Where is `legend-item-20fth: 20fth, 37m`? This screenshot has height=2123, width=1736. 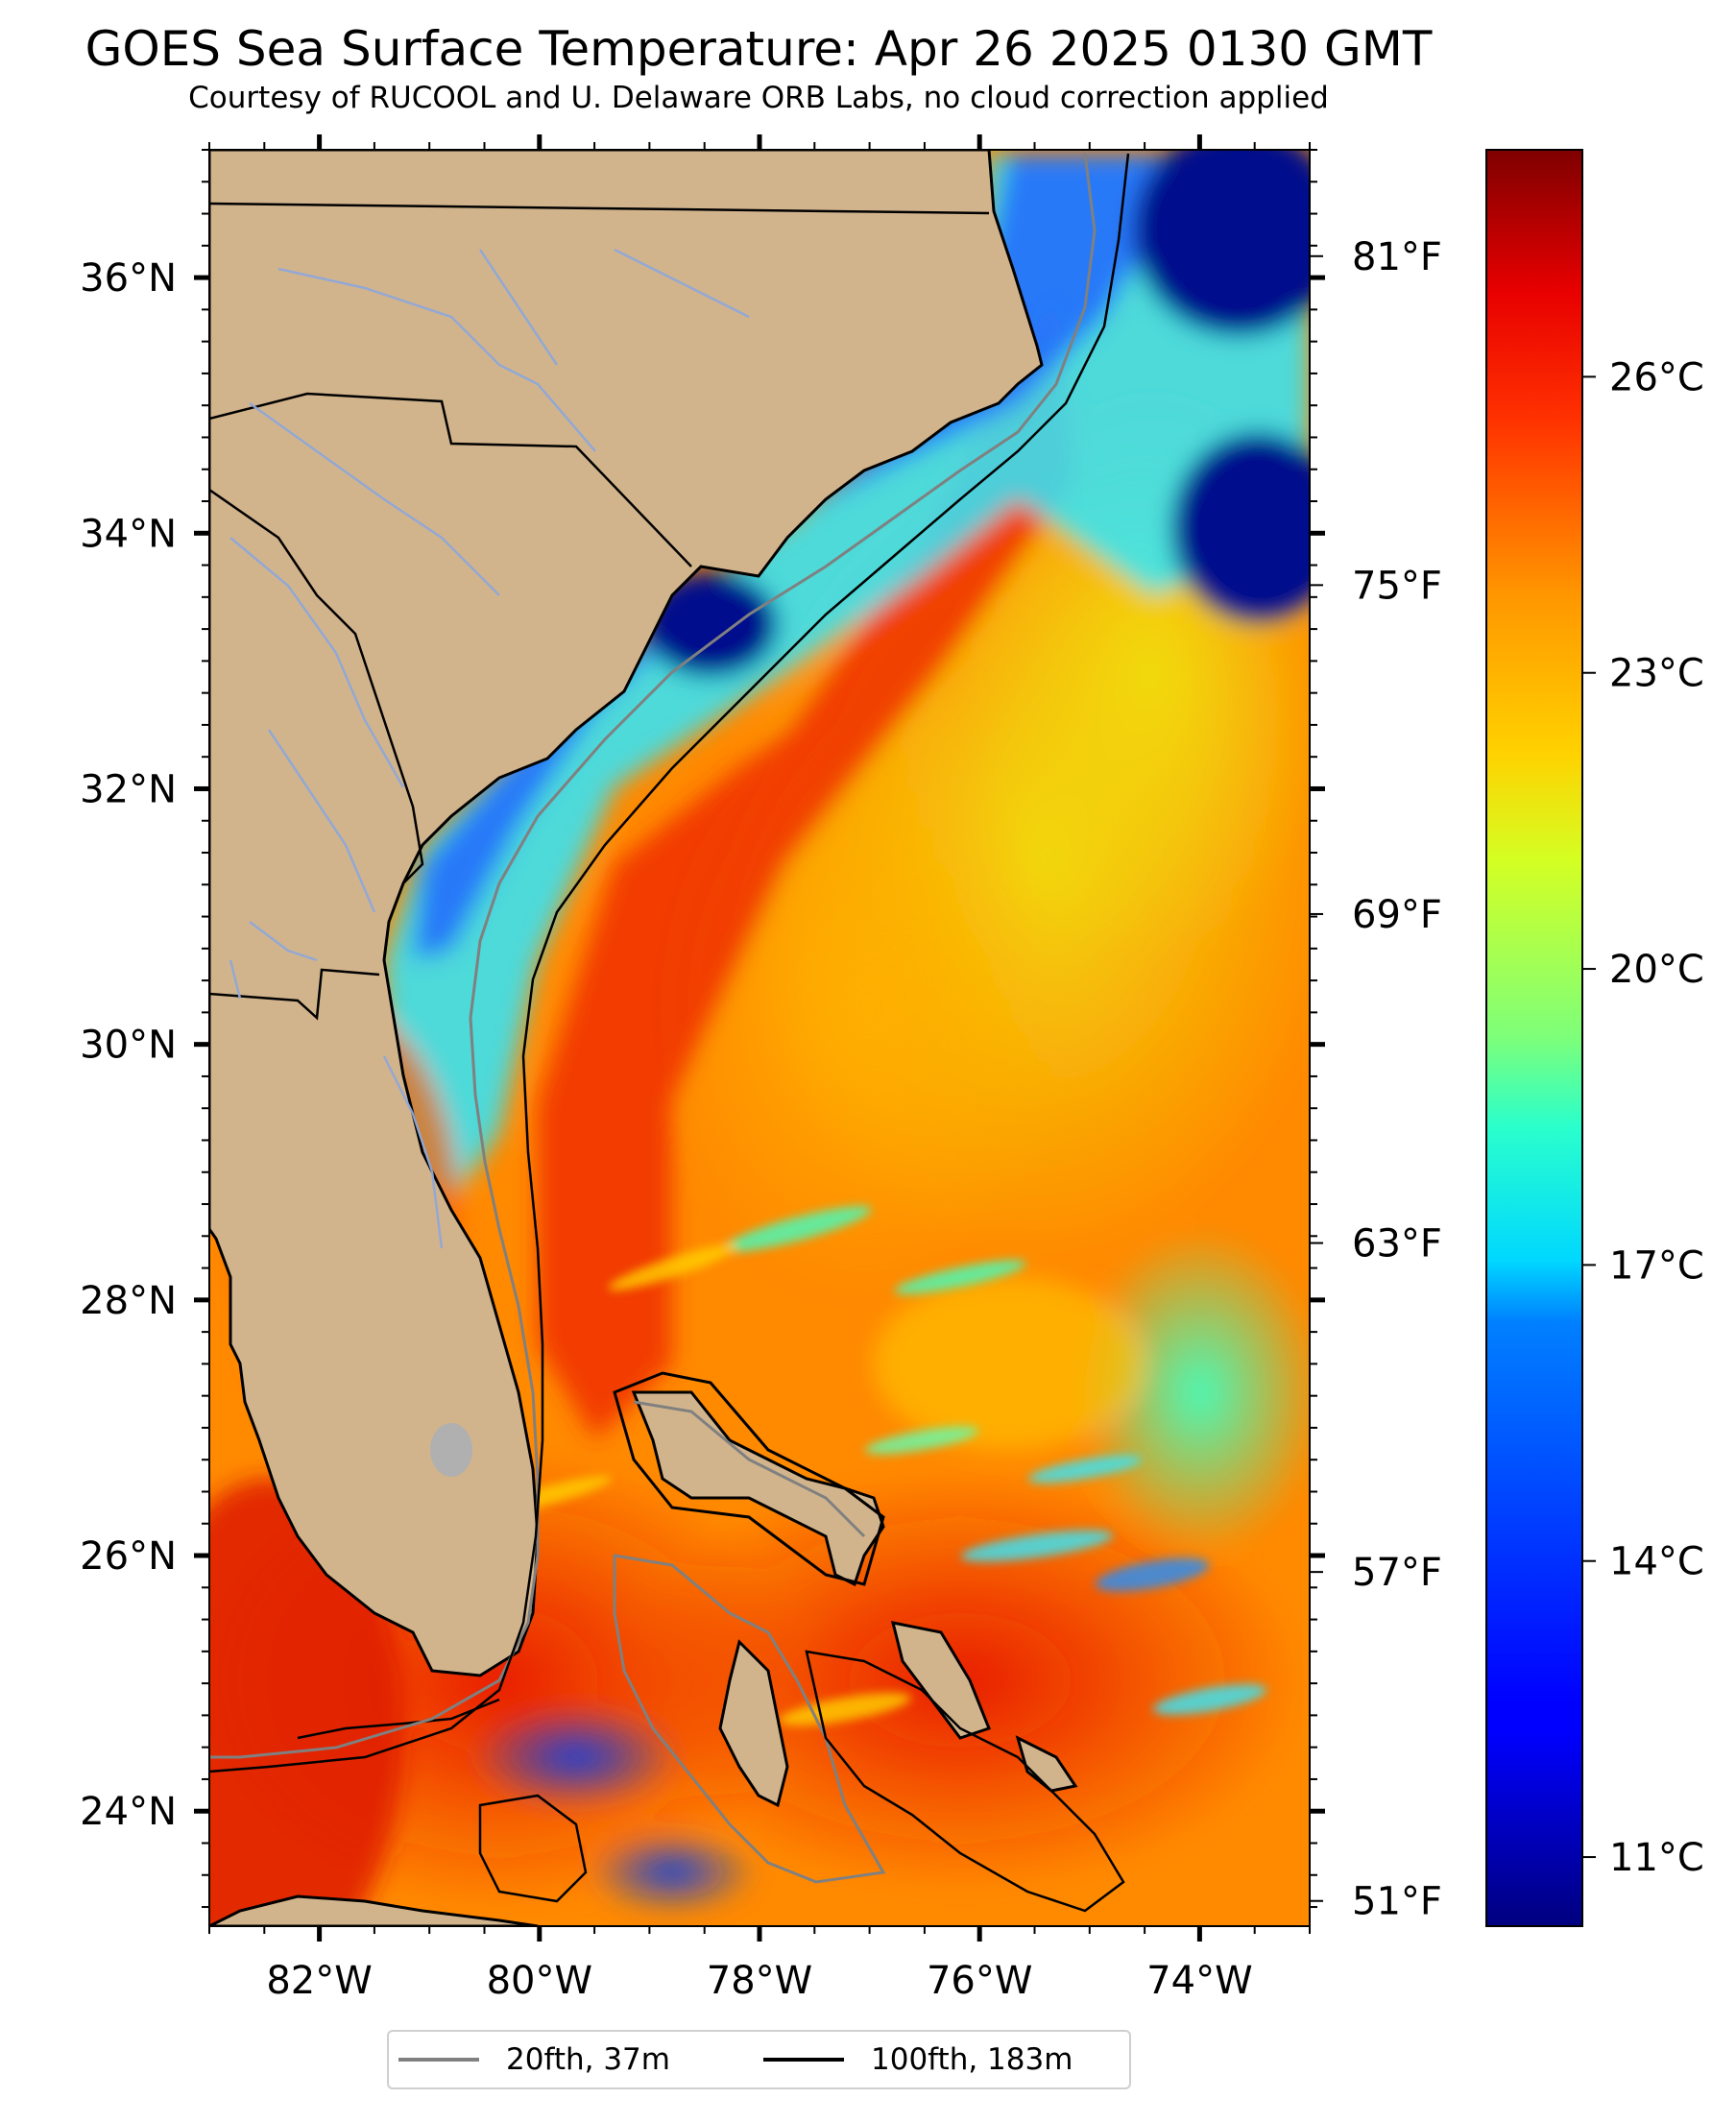 legend-item-20fth: 20fth, 37m is located at coordinates (534, 2059).